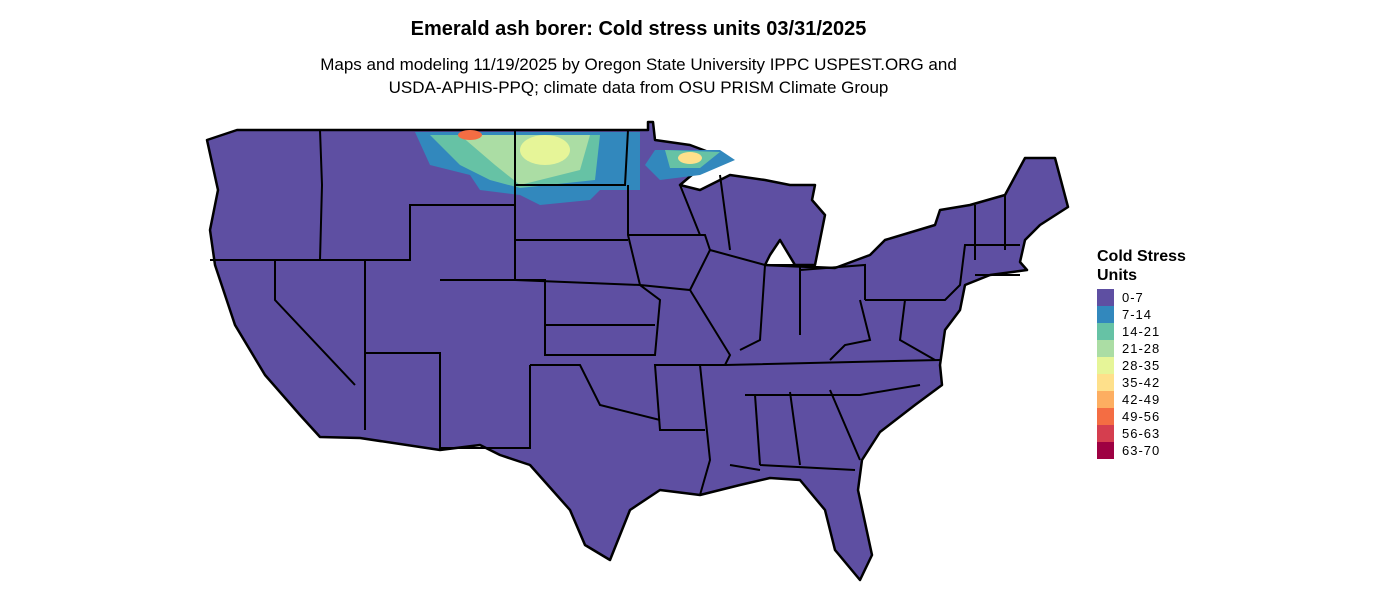 The image size is (1400, 594). I want to click on legend-item: 35-42, so click(1141, 382).